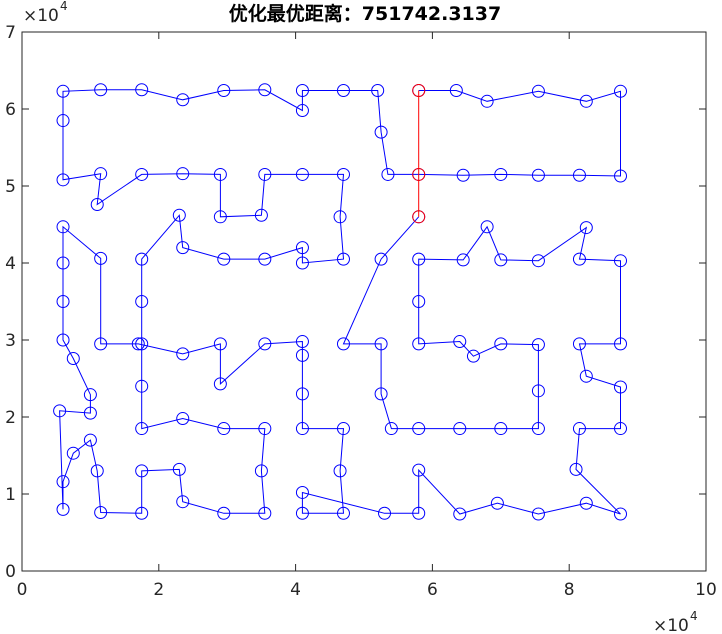  Describe the element at coordinates (706, 590) in the screenshot. I see `x-tick-label: 10` at that location.